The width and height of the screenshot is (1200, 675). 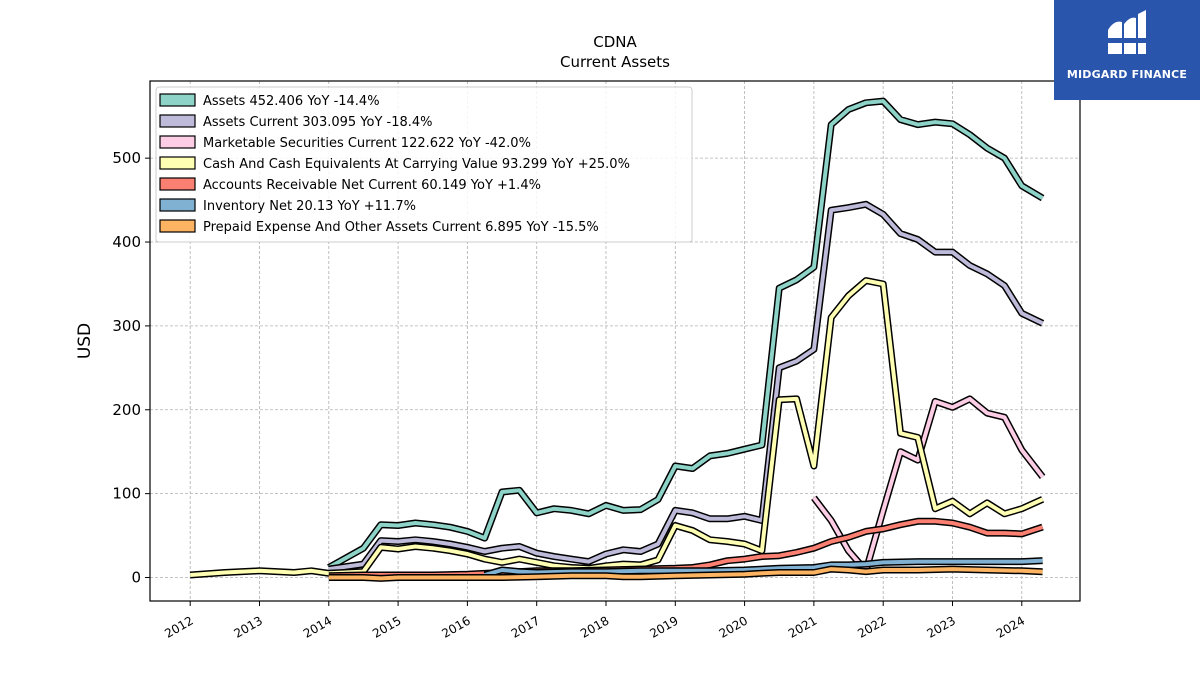 I want to click on x-tick-label: 2021, so click(x=802, y=626).